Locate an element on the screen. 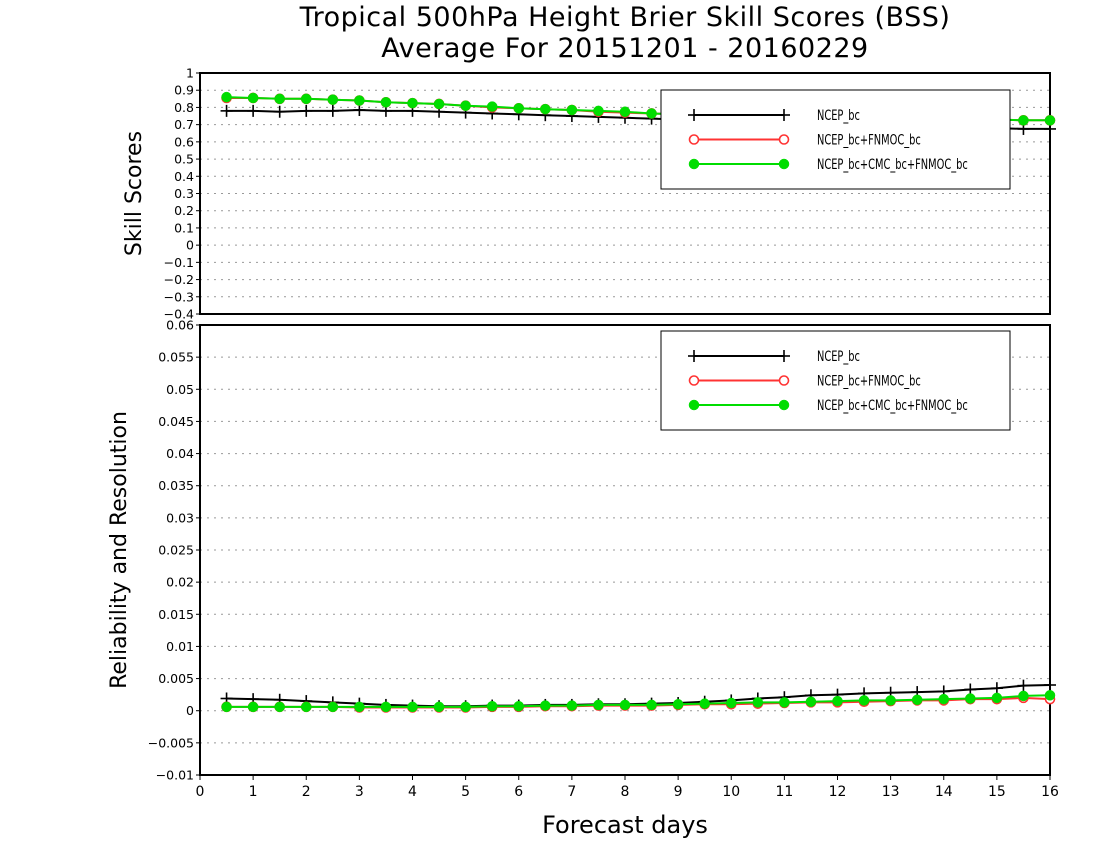 The width and height of the screenshot is (1100, 850). y-tick-label: 0.3 is located at coordinates (184, 193).